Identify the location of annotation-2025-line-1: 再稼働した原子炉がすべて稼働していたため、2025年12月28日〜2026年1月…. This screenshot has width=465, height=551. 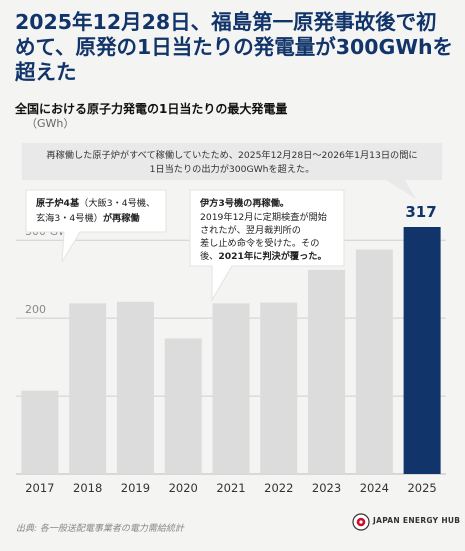
(231, 155).